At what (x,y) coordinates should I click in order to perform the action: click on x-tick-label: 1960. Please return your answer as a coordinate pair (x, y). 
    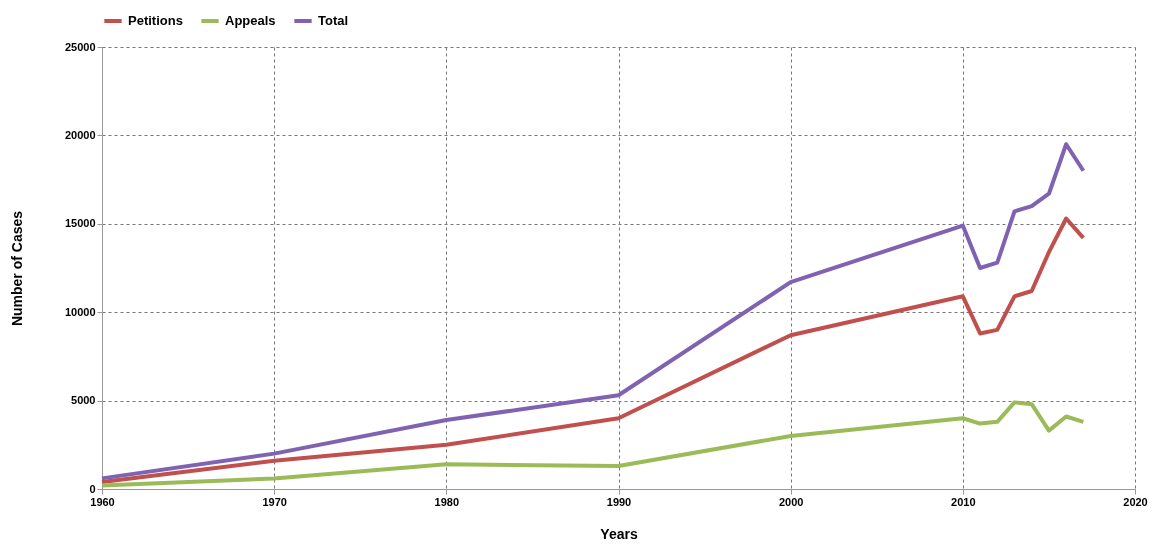
    Looking at the image, I should click on (102, 501).